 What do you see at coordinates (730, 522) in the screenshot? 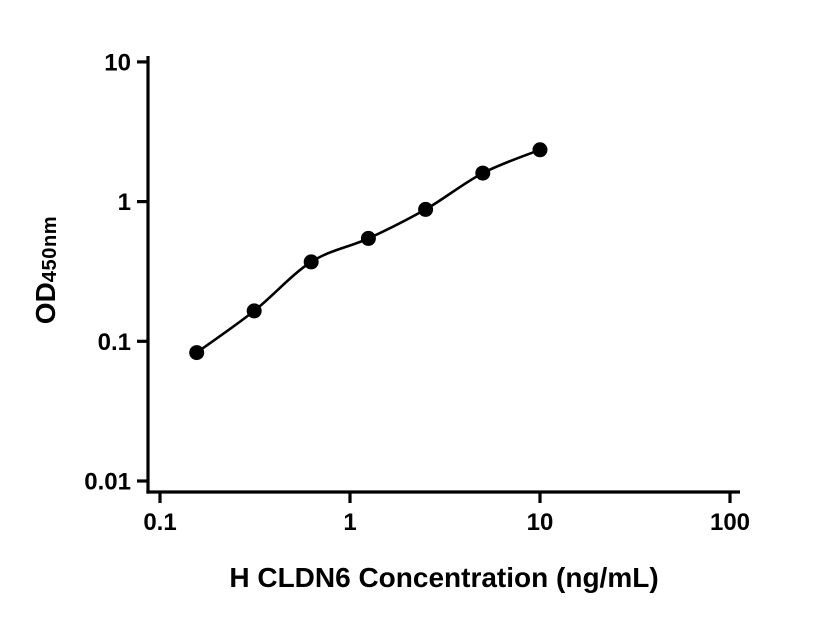
I see `x-tick-label: 100` at bounding box center [730, 522].